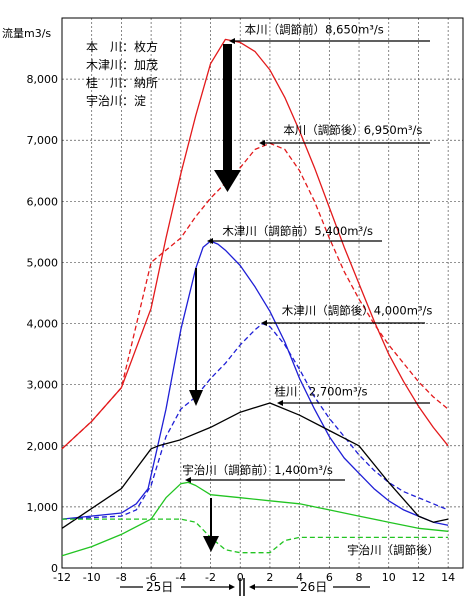  Describe the element at coordinates (357, 310) in the screenshot. I see `annotation-kizu-after: 木津川（調節後）4,000m³/s` at that location.